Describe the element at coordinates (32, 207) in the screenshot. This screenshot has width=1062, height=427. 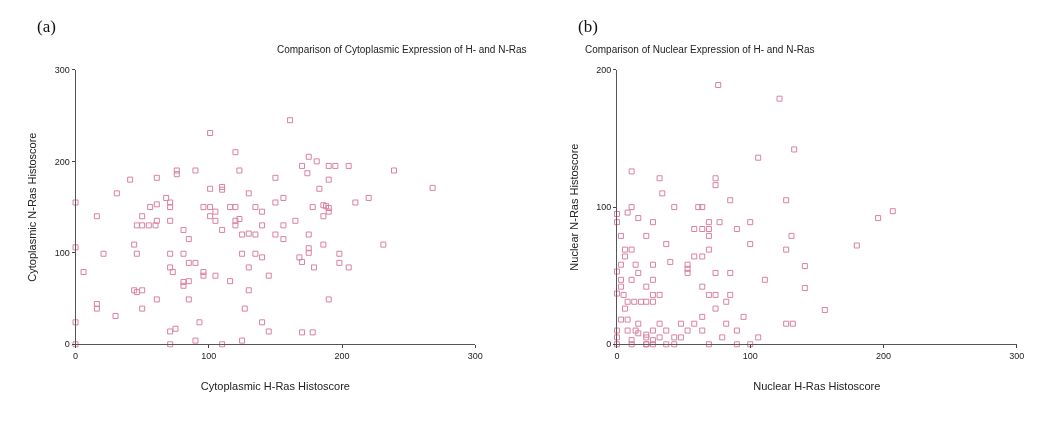
I see `y-axis-title: Cytoplasmic N-Ras Histoscore` at that location.